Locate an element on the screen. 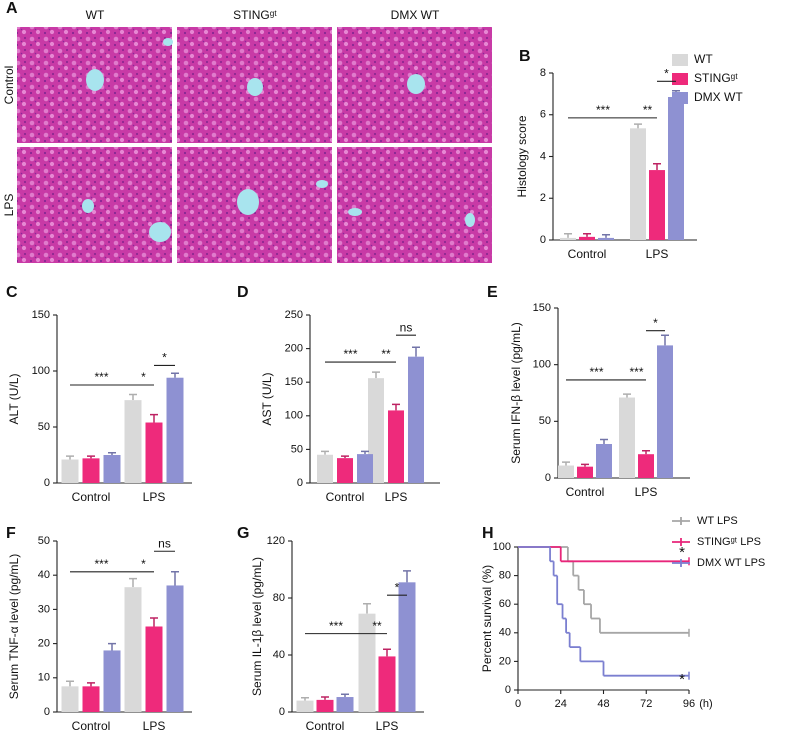  y-tick-label: 30 is located at coordinates (44, 609).